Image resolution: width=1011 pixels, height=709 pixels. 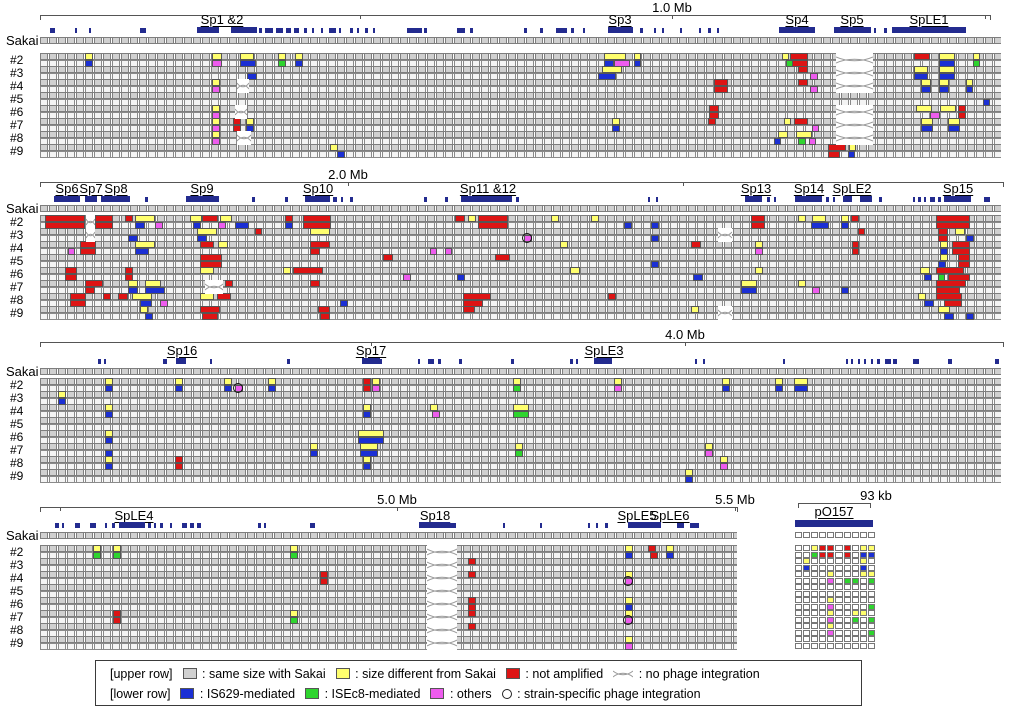 What do you see at coordinates (116, 188) in the screenshot?
I see `region-label: Sp8` at bounding box center [116, 188].